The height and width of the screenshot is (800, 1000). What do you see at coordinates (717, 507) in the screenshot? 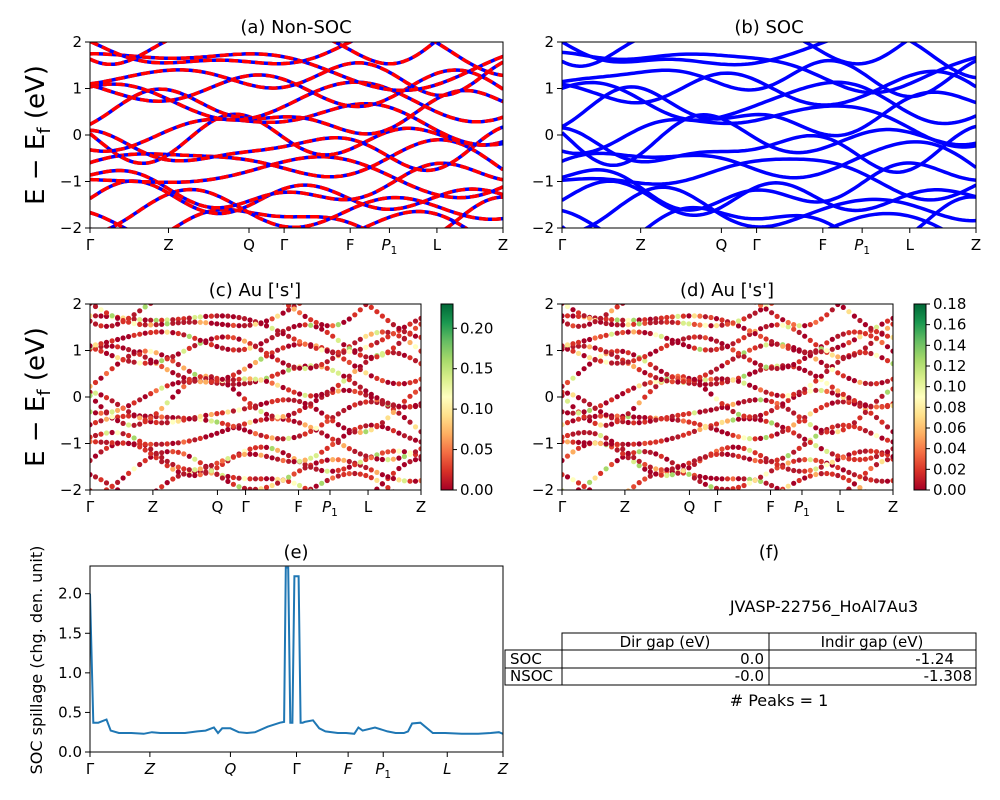
I see `panel-d-xtick: Γ` at bounding box center [717, 507].